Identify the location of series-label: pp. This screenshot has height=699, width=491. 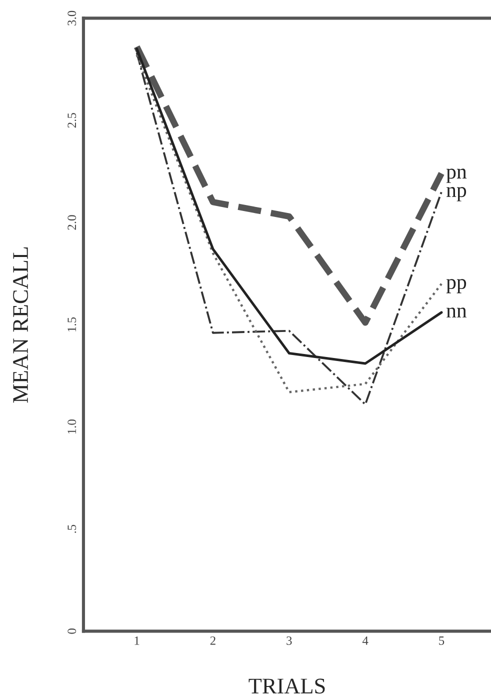
(456, 286).